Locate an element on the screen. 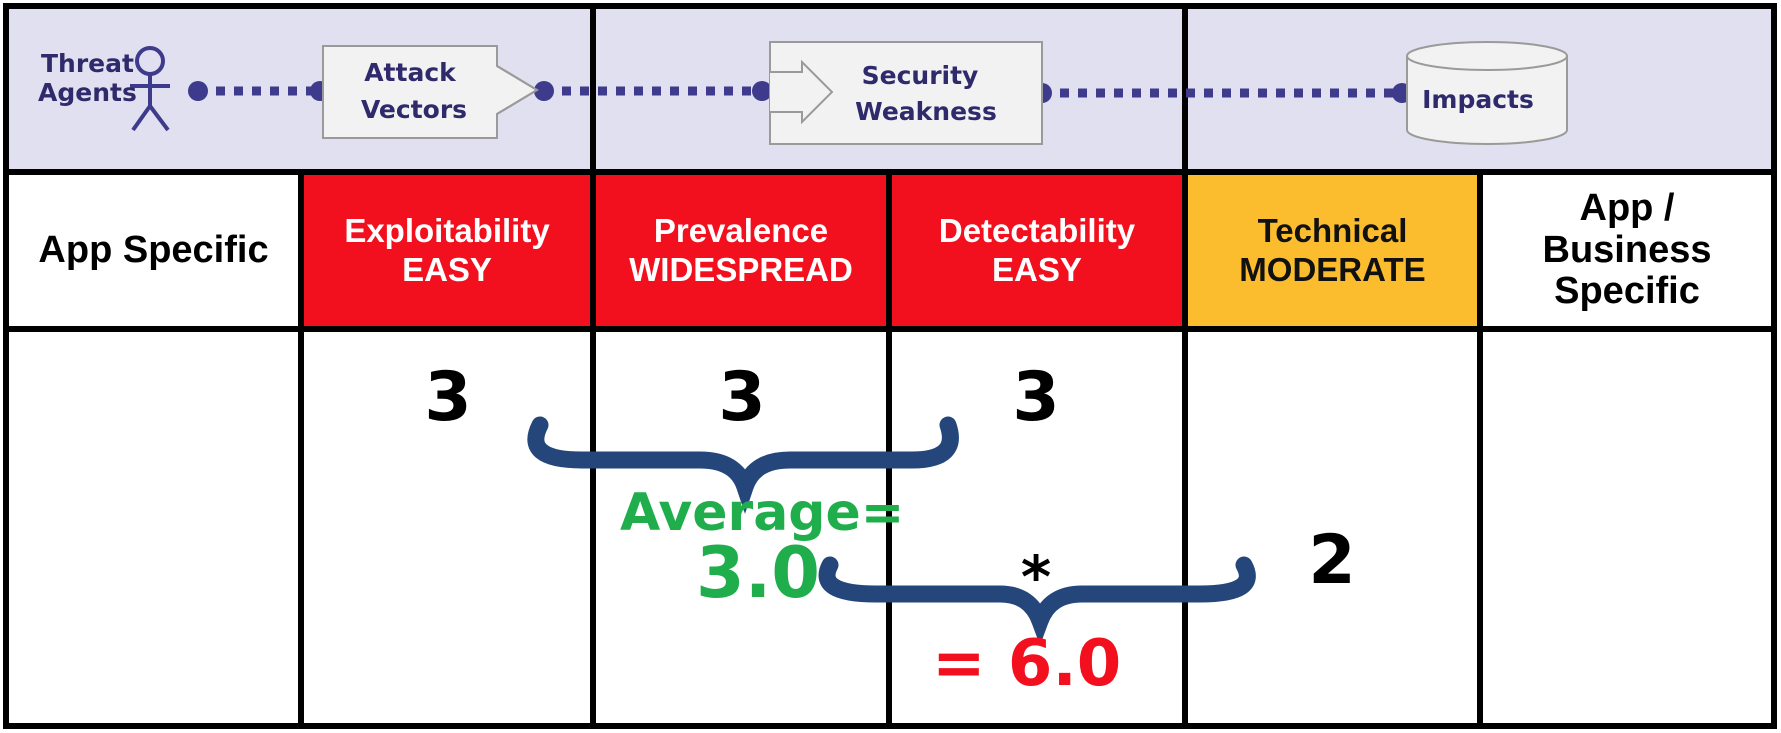 This screenshot has height=733, width=1781. business-label-1: App / is located at coordinates (1627, 207).